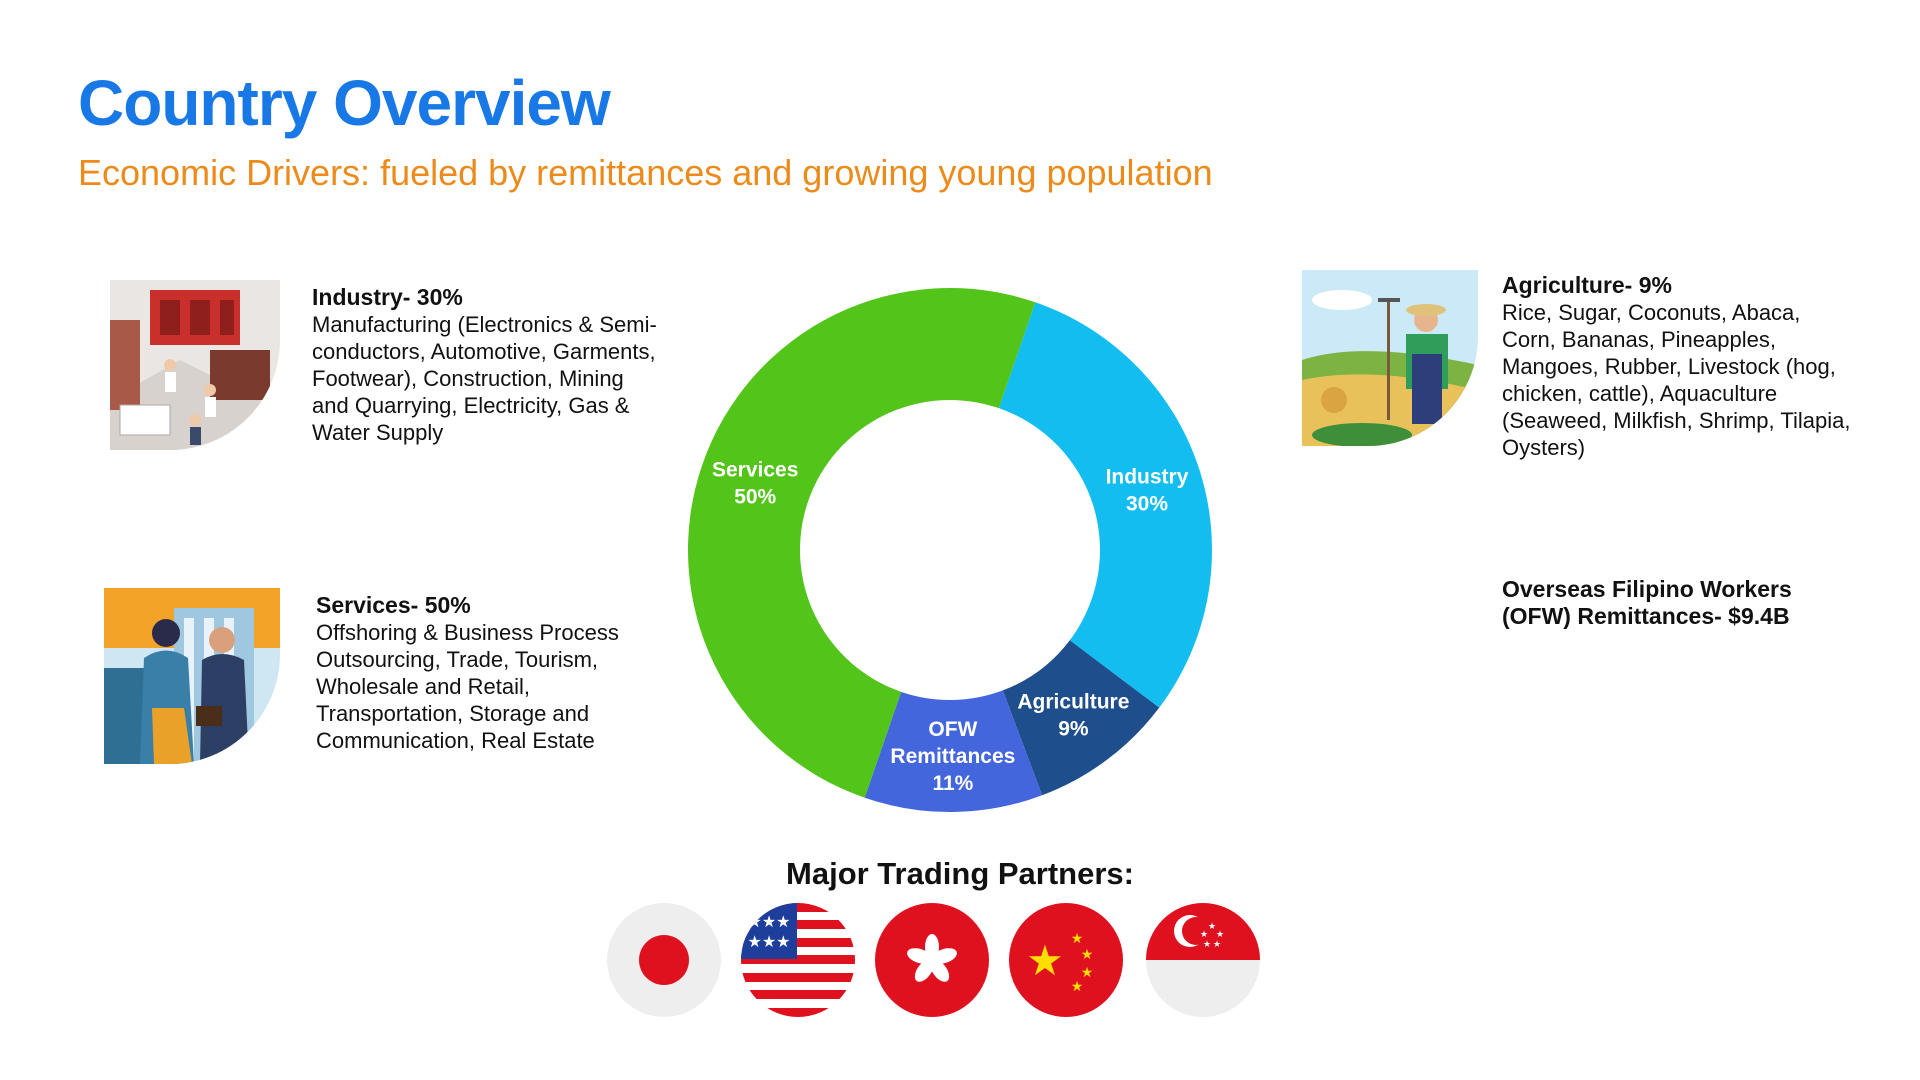 This screenshot has width=1920, height=1080. What do you see at coordinates (192, 676) in the screenshot?
I see `business-handshake-illustration` at bounding box center [192, 676].